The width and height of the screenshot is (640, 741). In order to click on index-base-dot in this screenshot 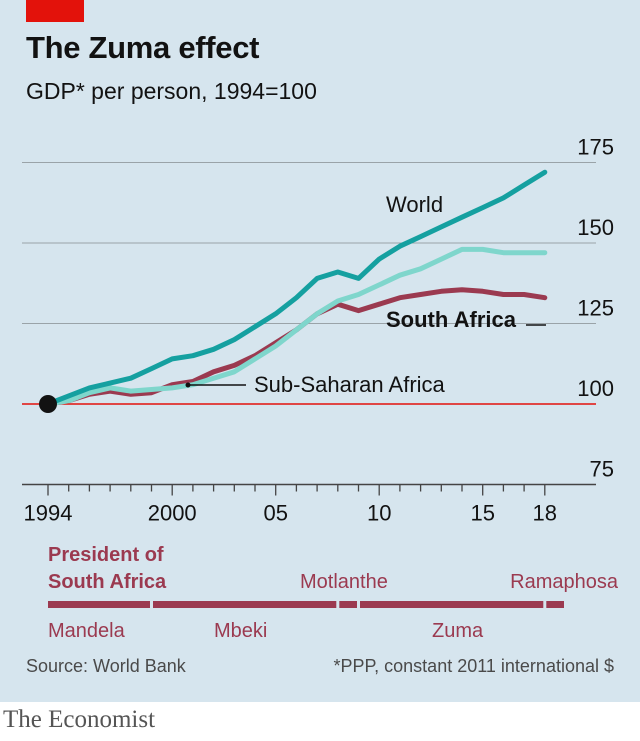, I will do `click(48, 404)`.